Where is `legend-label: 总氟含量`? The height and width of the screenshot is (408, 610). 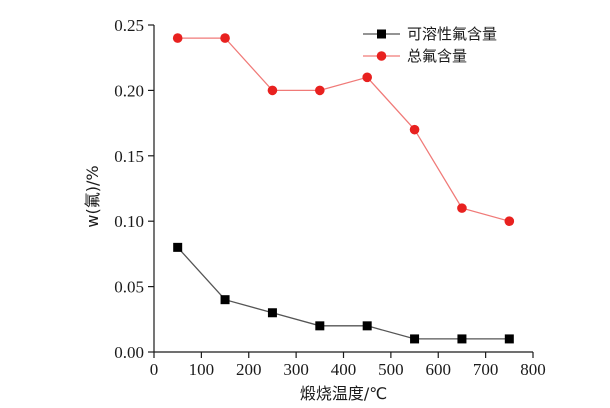 legend-label: 总氟含量 is located at coordinates (437, 56).